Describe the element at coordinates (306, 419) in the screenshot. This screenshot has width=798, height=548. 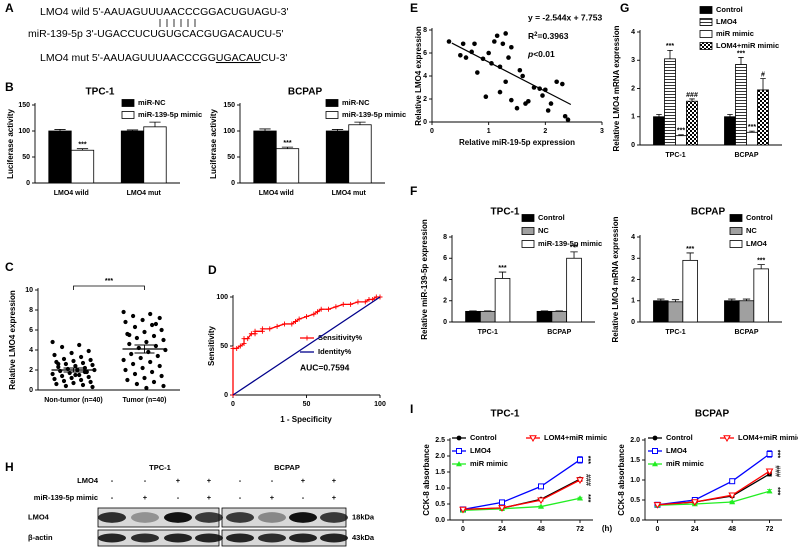
I see `x-axis-label: 1 - Specificity` at that location.